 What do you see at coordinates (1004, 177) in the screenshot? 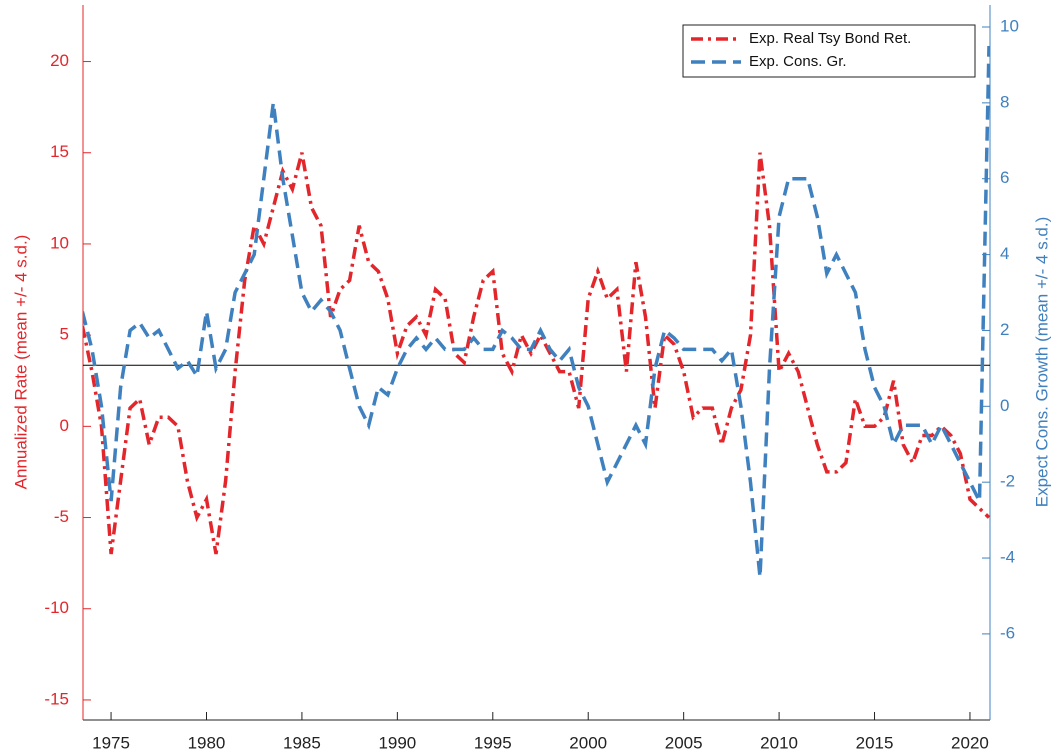
I see `y2-tick-label: 6` at bounding box center [1004, 177].